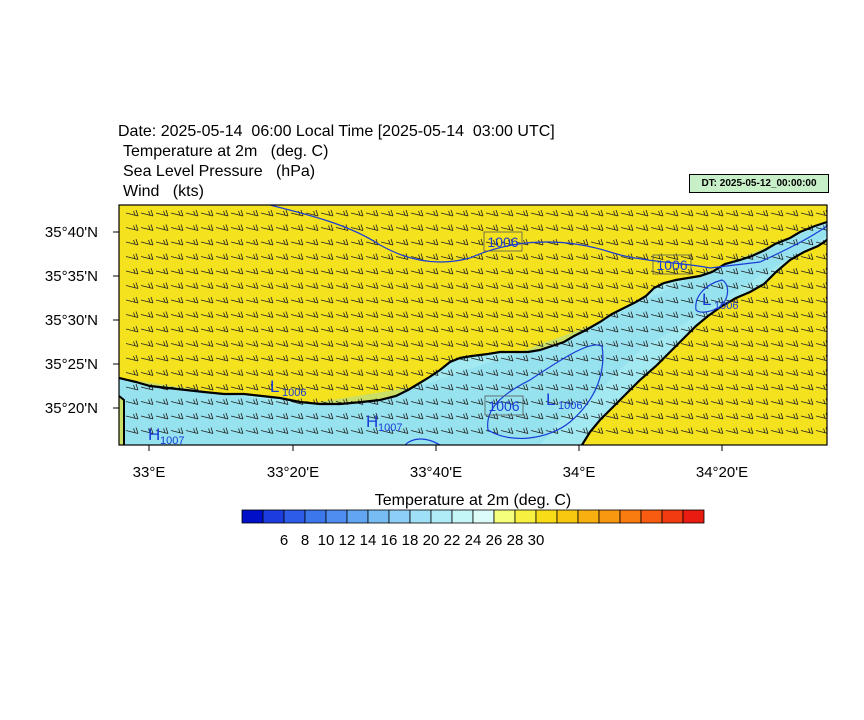 The width and height of the screenshot is (864, 720). I want to click on longitude-axis: 33°E 33°20'E 33°40'E 34°E 34°20'E, so click(440, 463).